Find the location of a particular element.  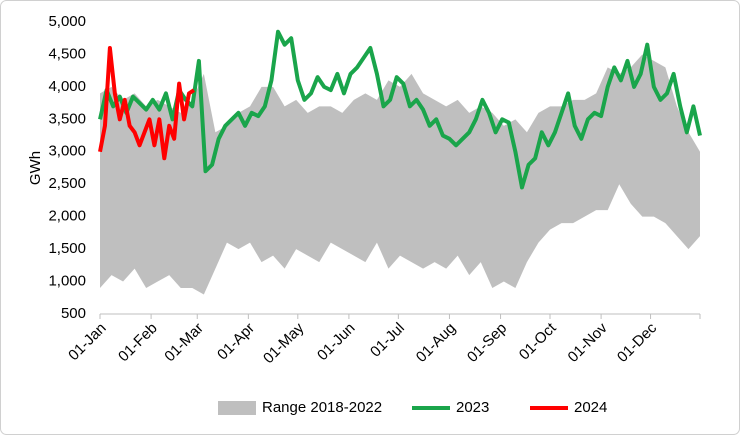

y-tick-label: 4,000 is located at coordinates (67, 86).